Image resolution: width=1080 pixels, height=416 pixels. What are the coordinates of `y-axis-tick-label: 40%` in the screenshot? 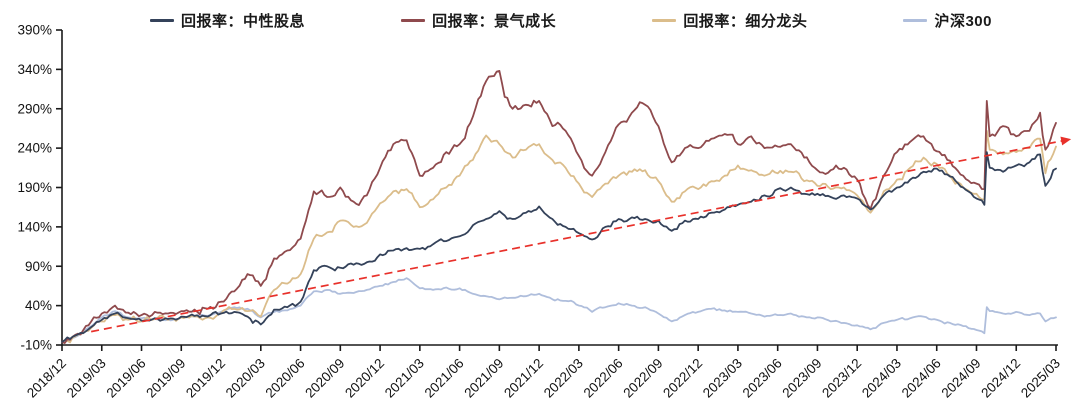 It's located at (38, 305).